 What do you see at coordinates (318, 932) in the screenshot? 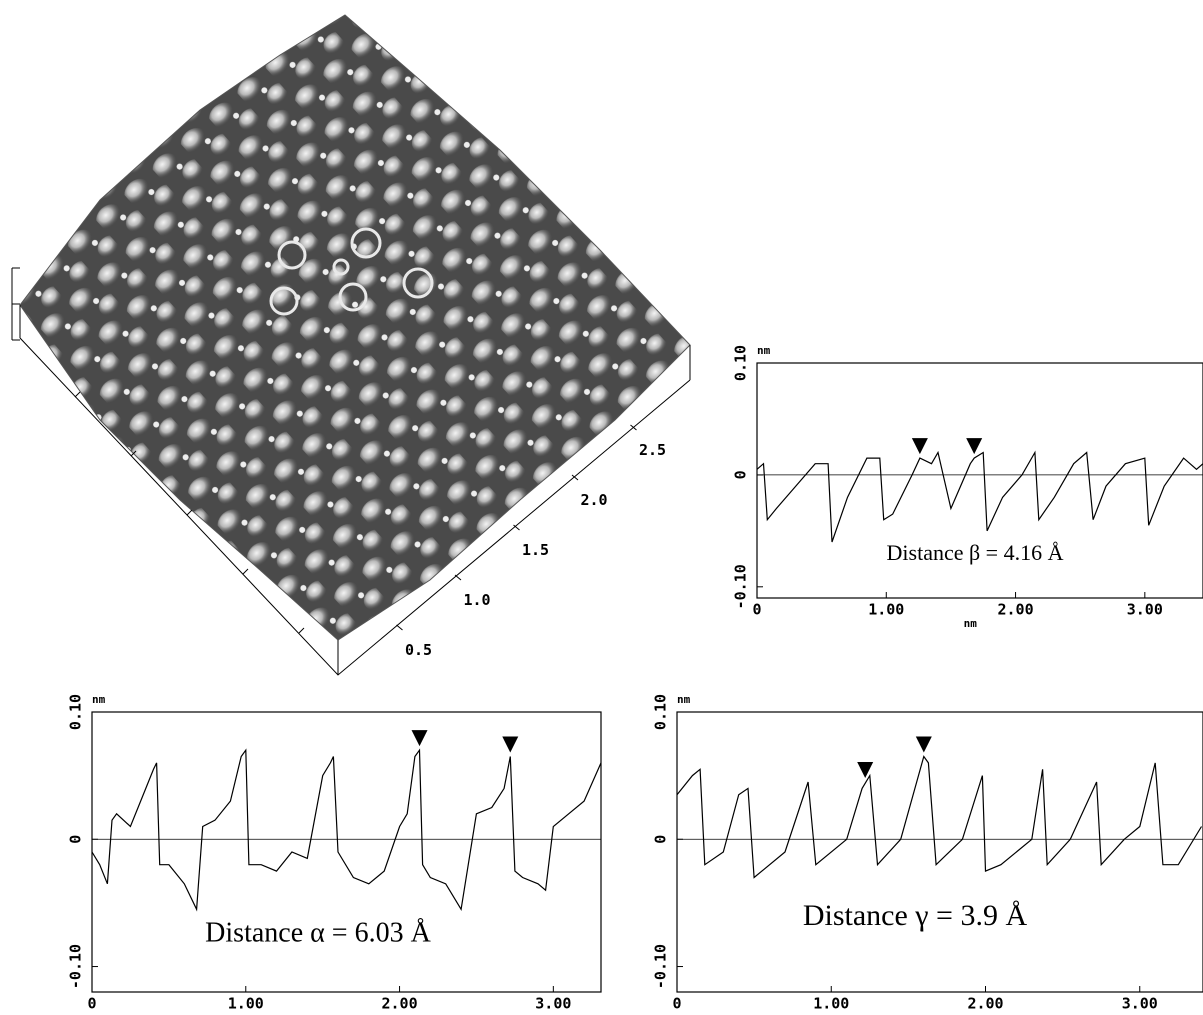
I see `annotation: Distance α = 6.03 Å` at bounding box center [318, 932].